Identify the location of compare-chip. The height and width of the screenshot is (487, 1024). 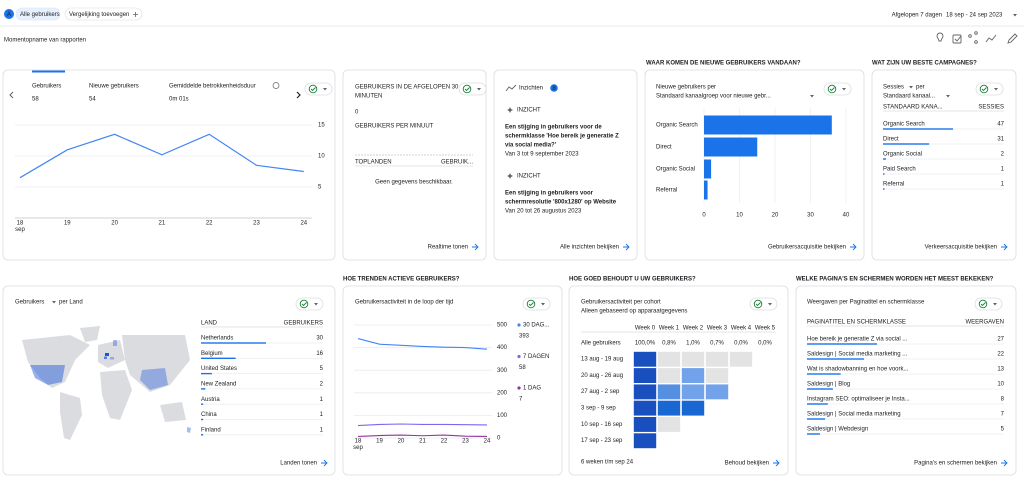
(103, 14).